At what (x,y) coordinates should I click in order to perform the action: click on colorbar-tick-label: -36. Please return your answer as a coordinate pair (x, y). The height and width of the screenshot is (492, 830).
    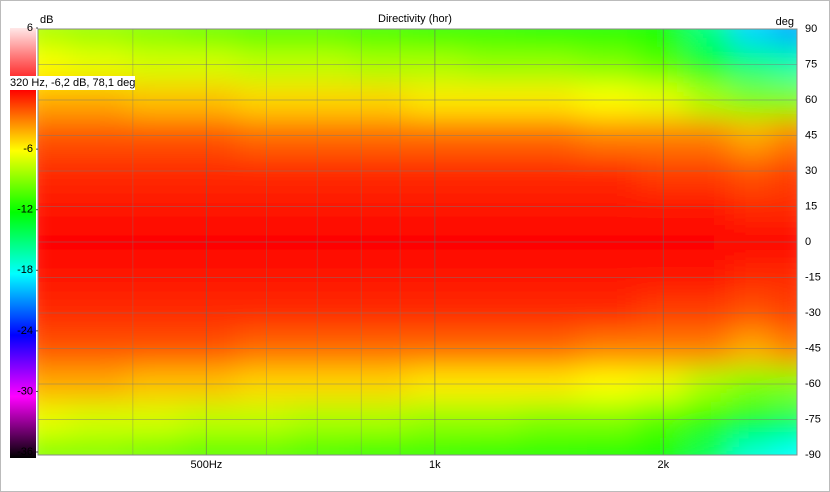
    Looking at the image, I should click on (25, 452).